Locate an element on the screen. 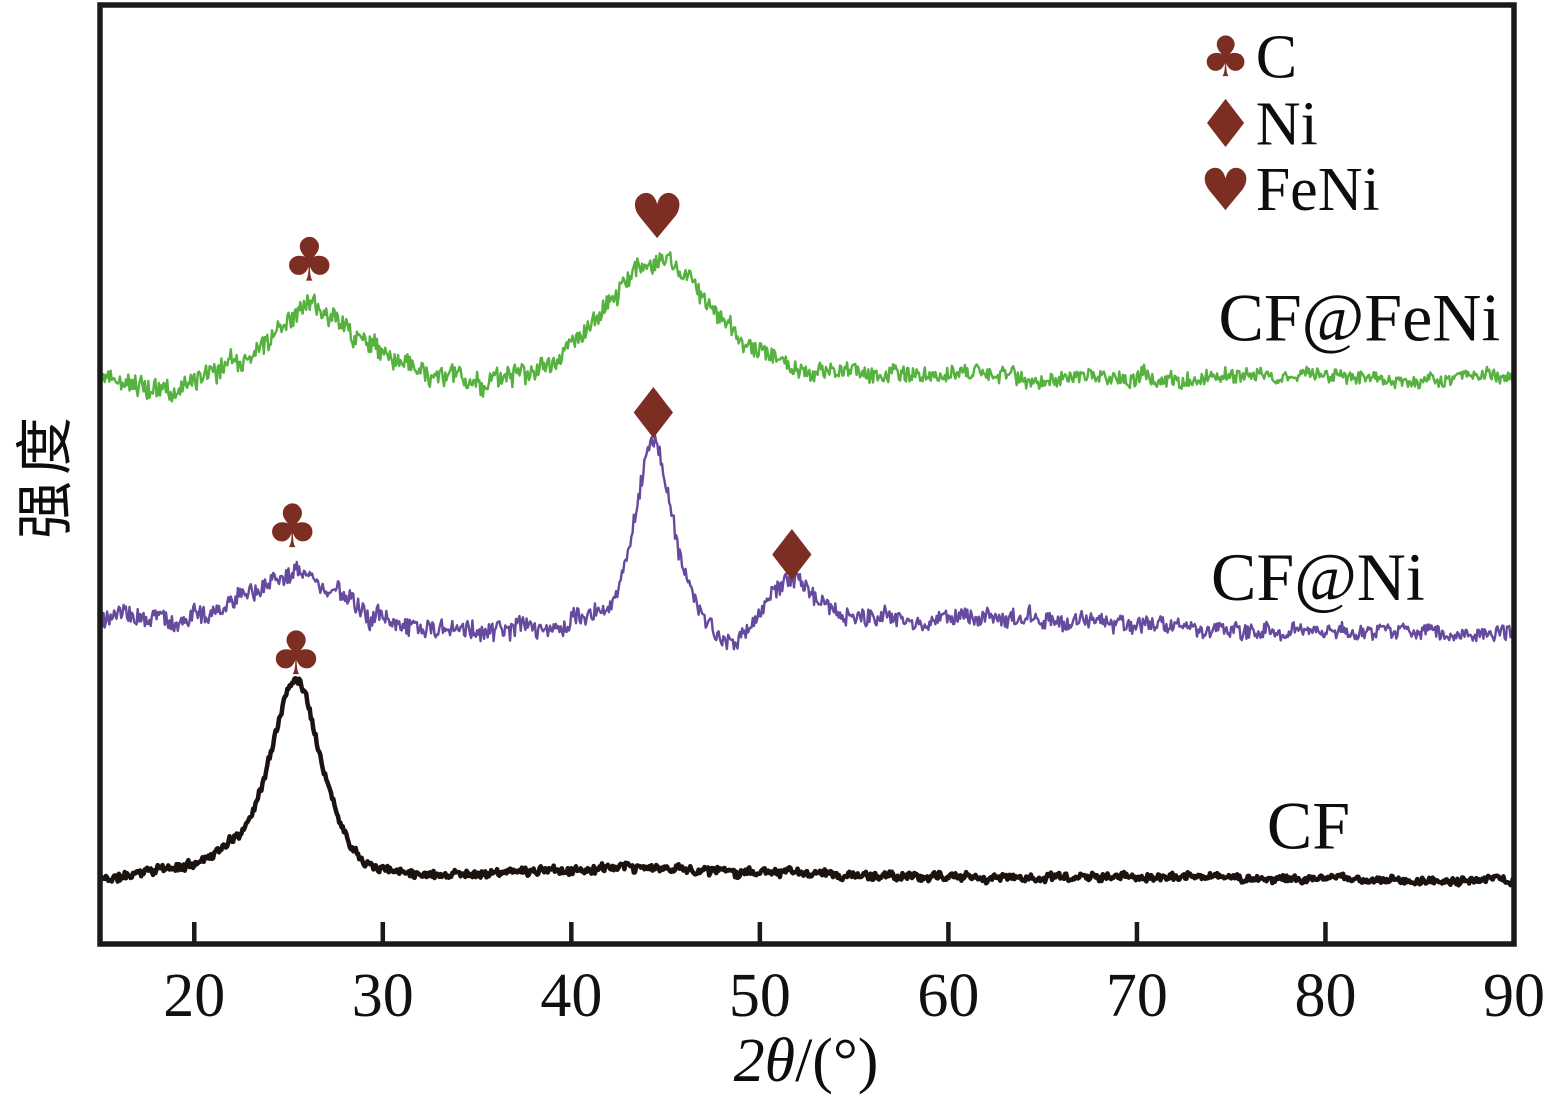 Image resolution: width=1553 pixels, height=1104 pixels. x-tick-label-20: 20 is located at coordinates (194, 996).